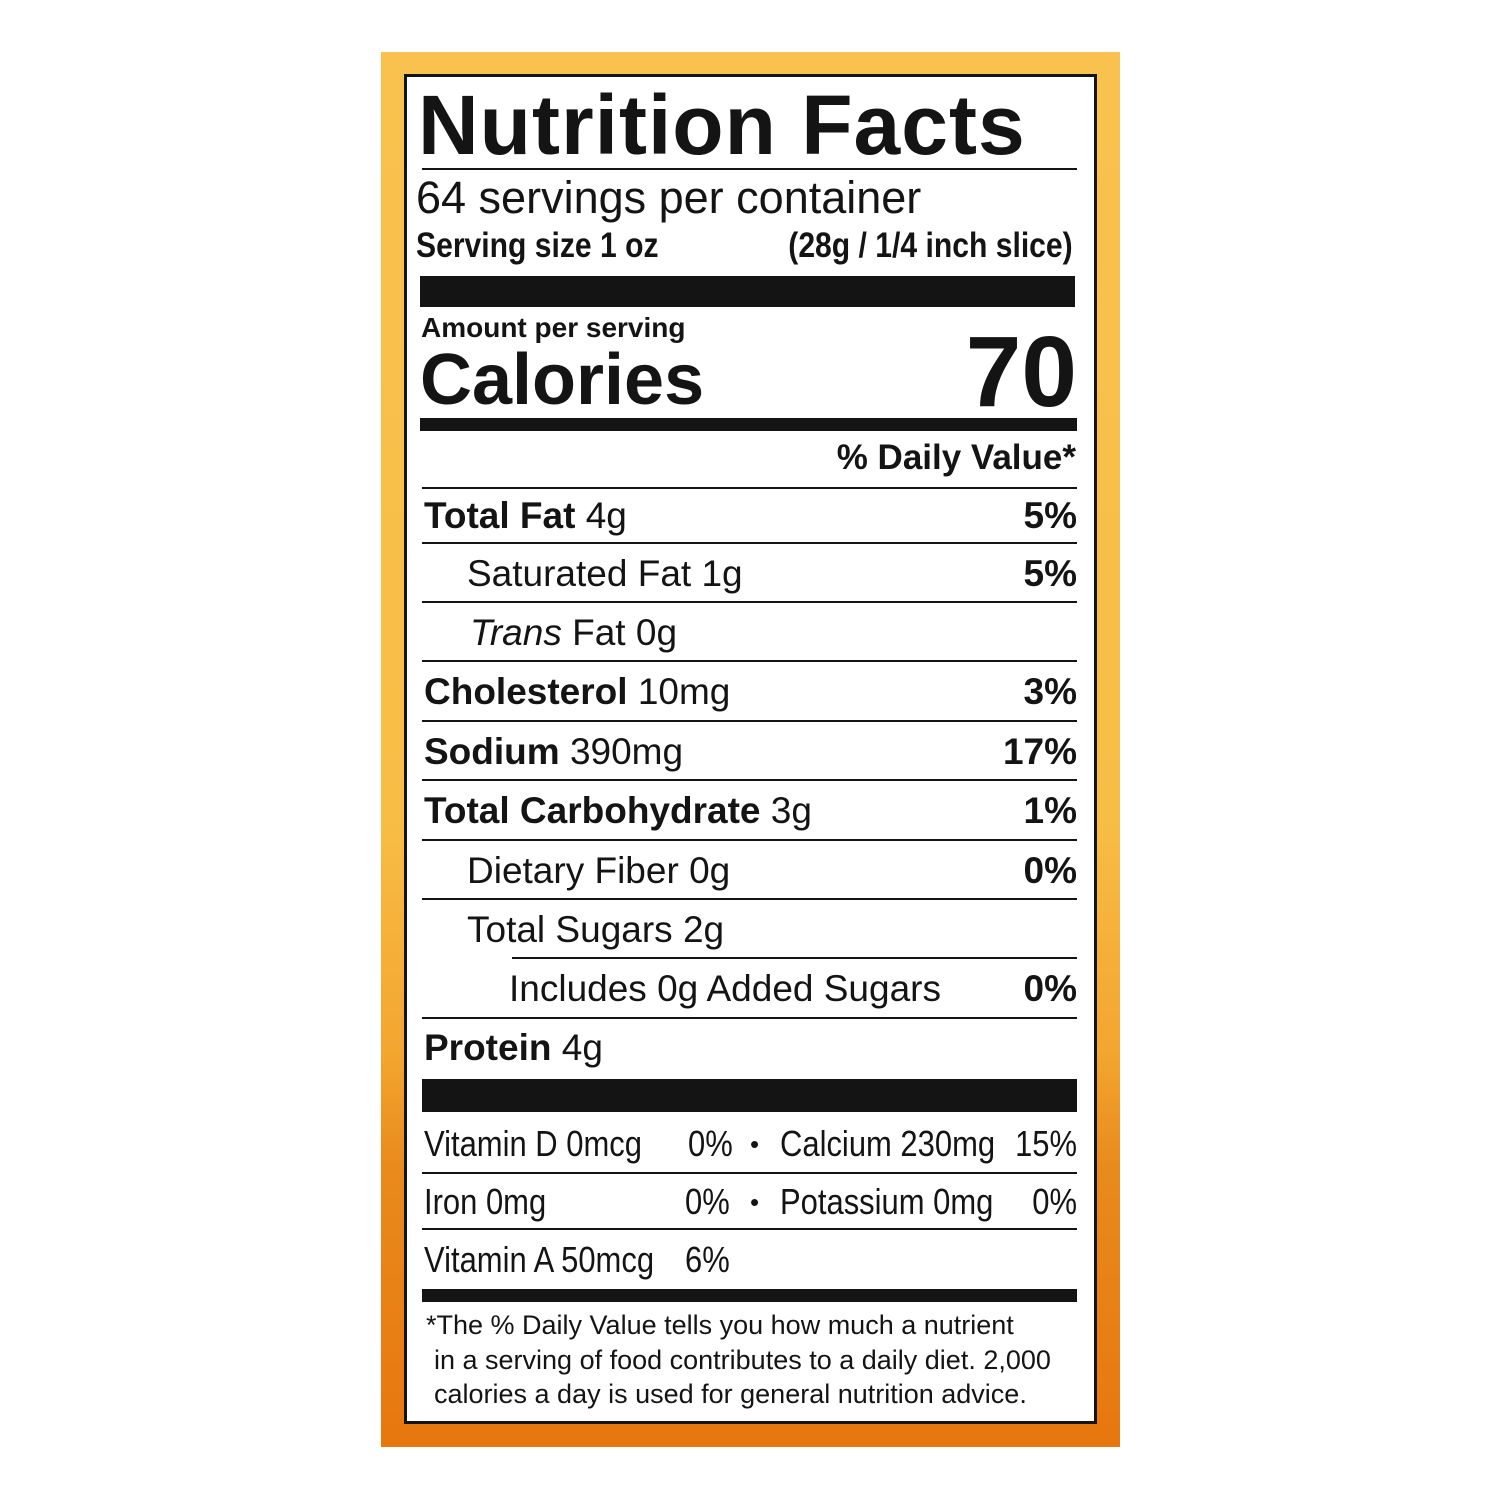 The image size is (1500, 1500). Describe the element at coordinates (1054, 1201) in the screenshot. I see `potassium-dv: 0%` at that location.